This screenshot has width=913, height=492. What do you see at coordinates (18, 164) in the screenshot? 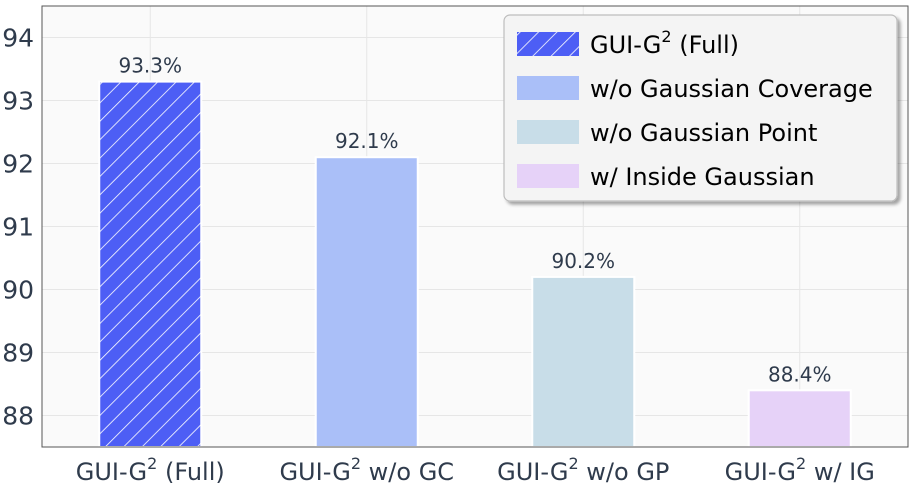
I see `y-tick-label: 92` at bounding box center [18, 164].